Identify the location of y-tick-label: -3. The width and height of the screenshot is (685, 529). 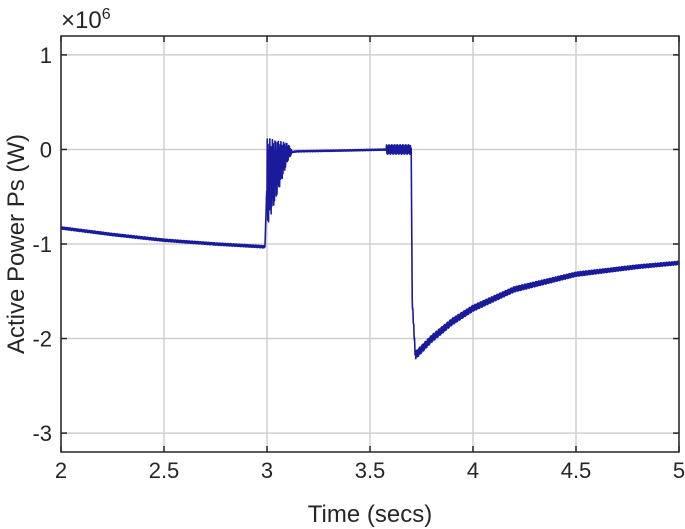
(42, 433).